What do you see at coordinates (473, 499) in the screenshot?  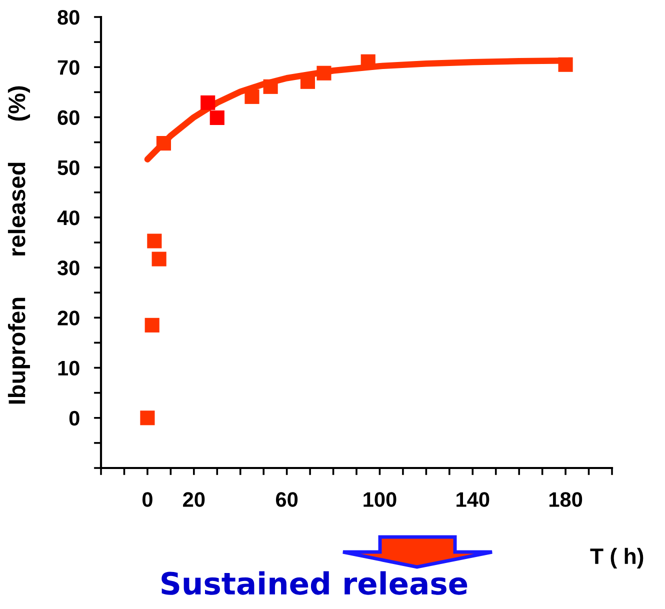 I see `x-tick-label: 140` at bounding box center [473, 499].